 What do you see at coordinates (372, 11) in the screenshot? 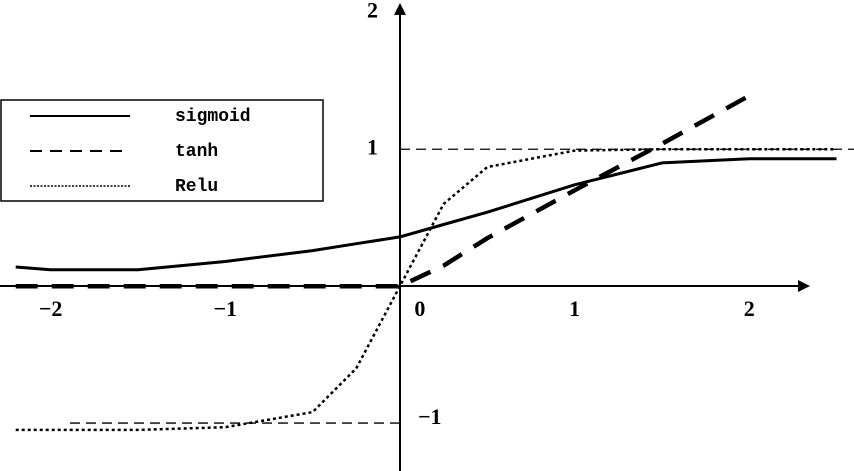
I see `y-tick-label: 2` at bounding box center [372, 11].